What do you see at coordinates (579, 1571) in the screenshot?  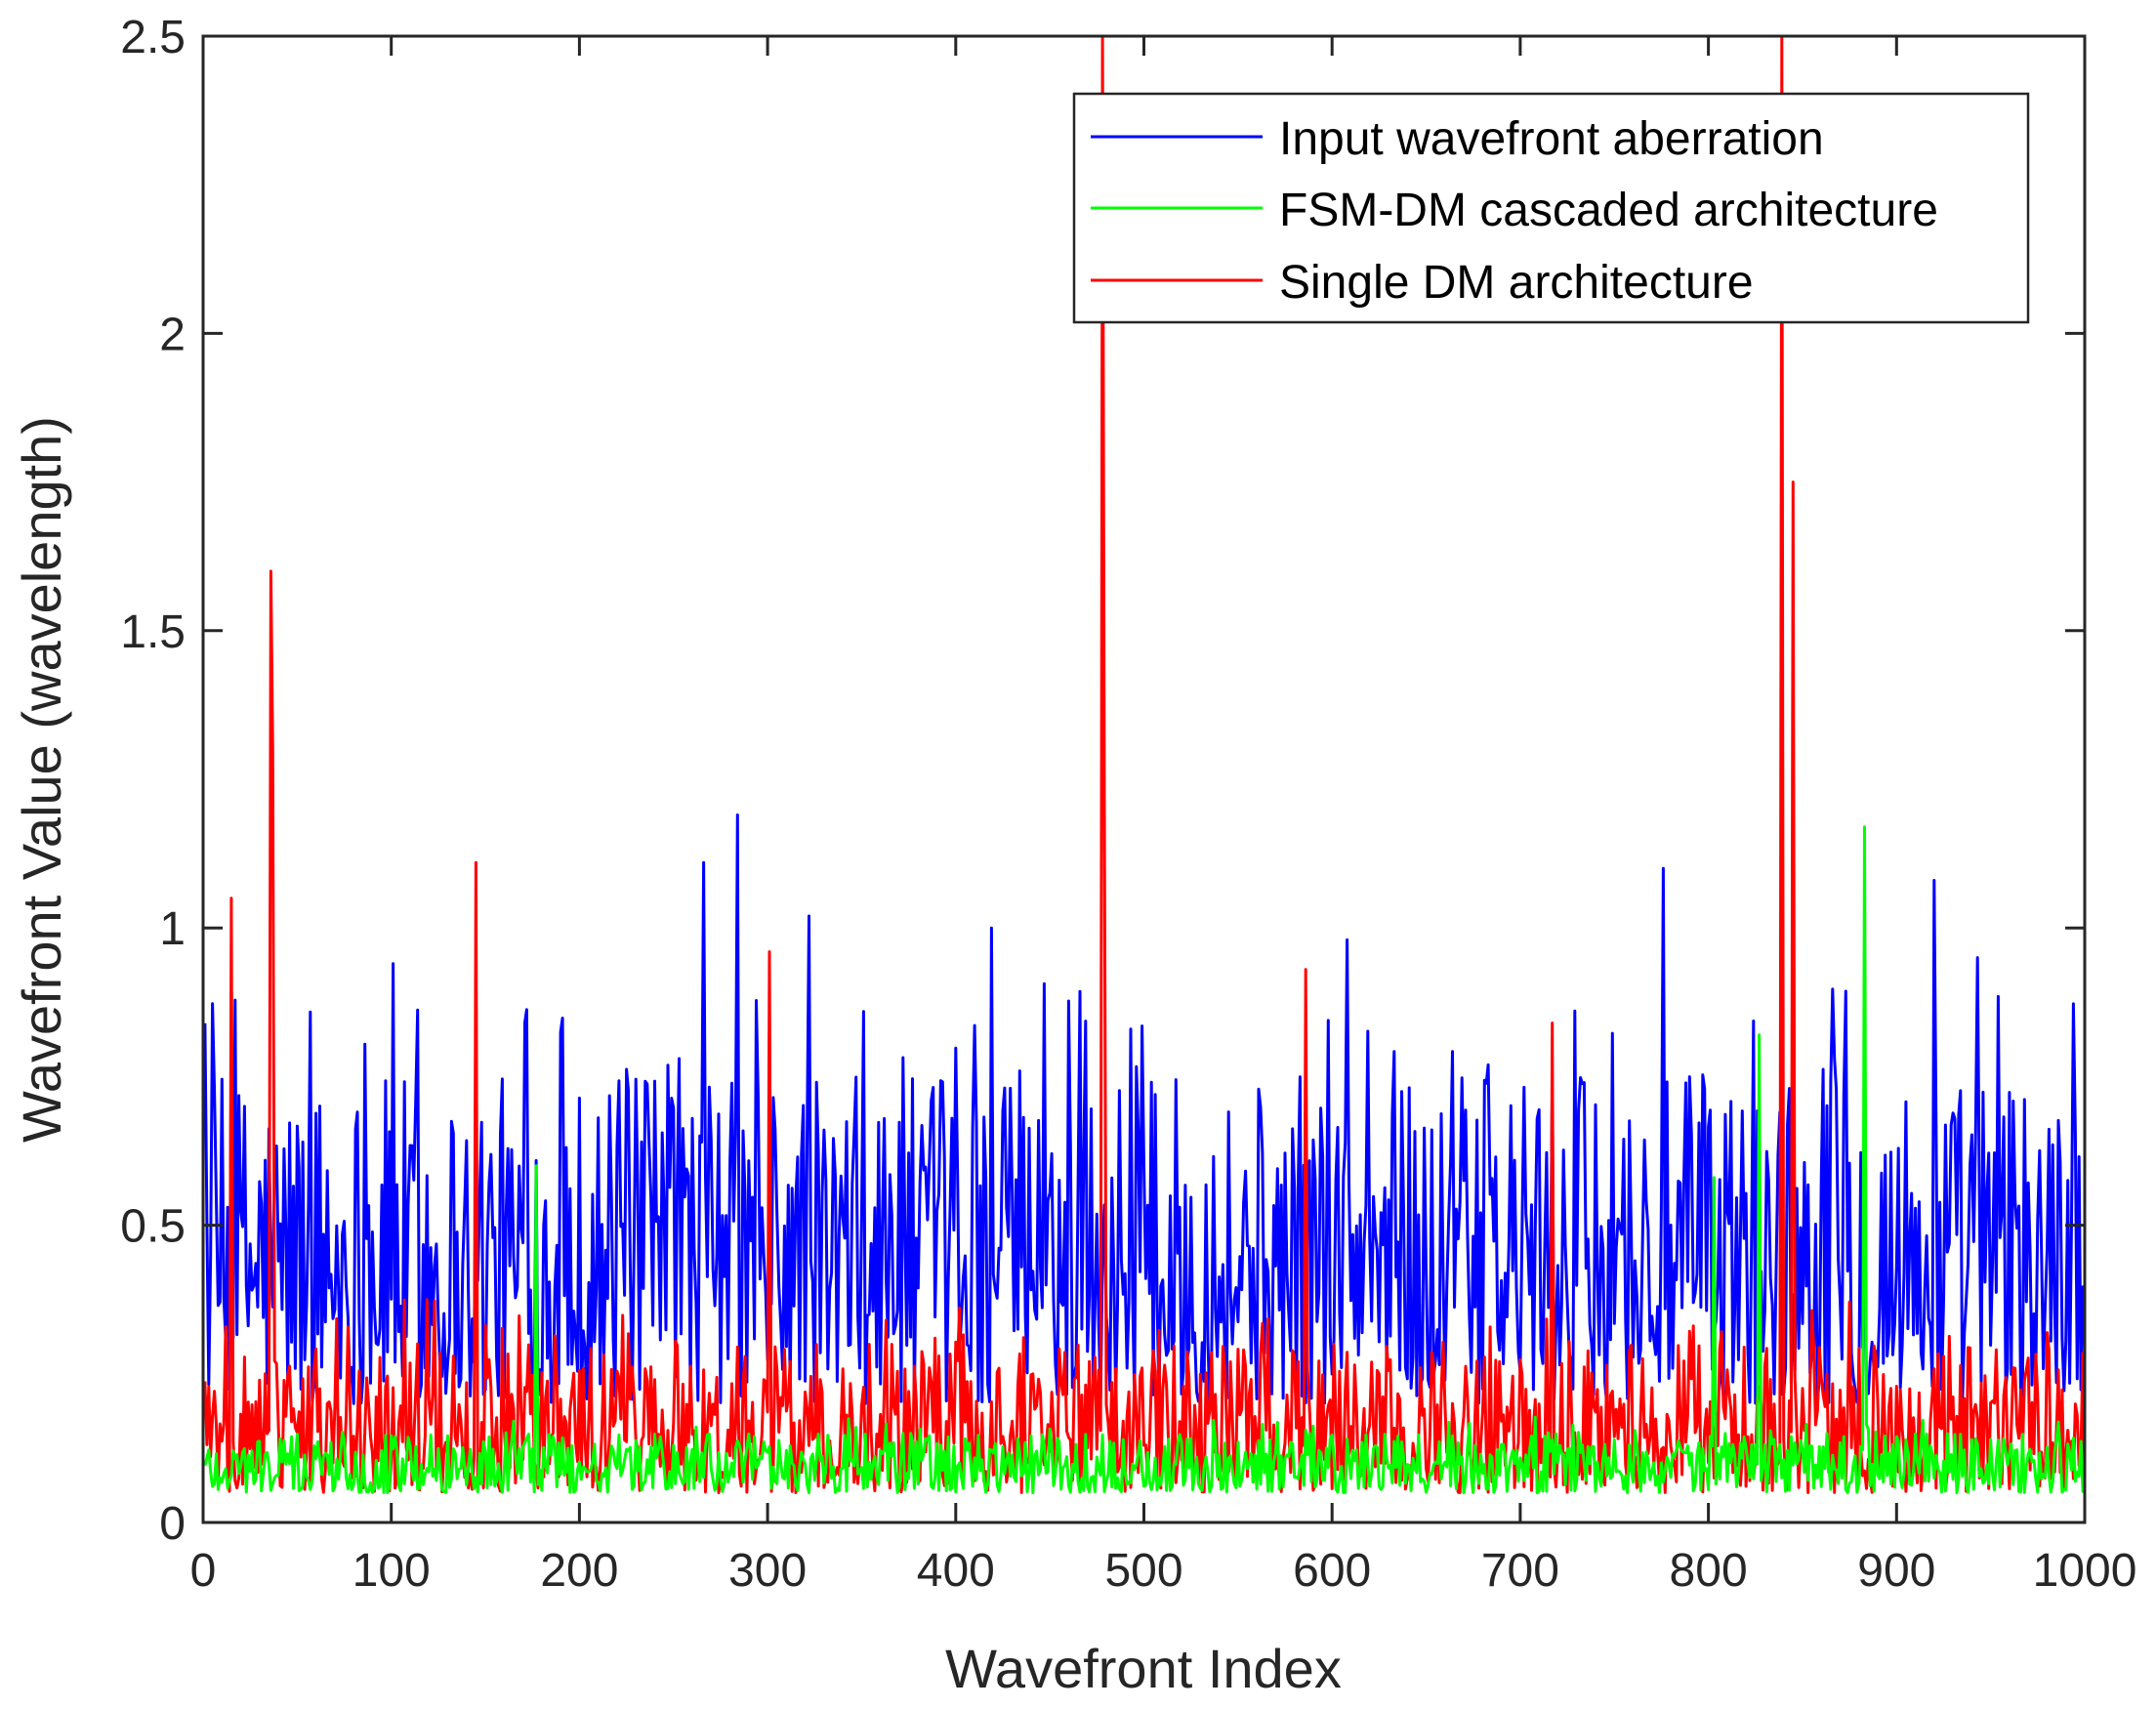 I see `x-tick-label: 200` at bounding box center [579, 1571].